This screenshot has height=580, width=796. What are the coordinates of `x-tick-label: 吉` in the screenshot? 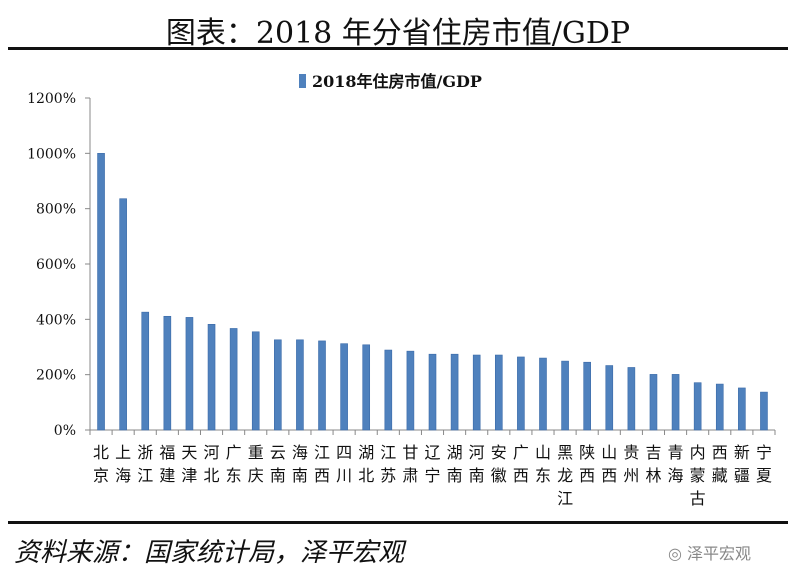 It's located at (653, 452).